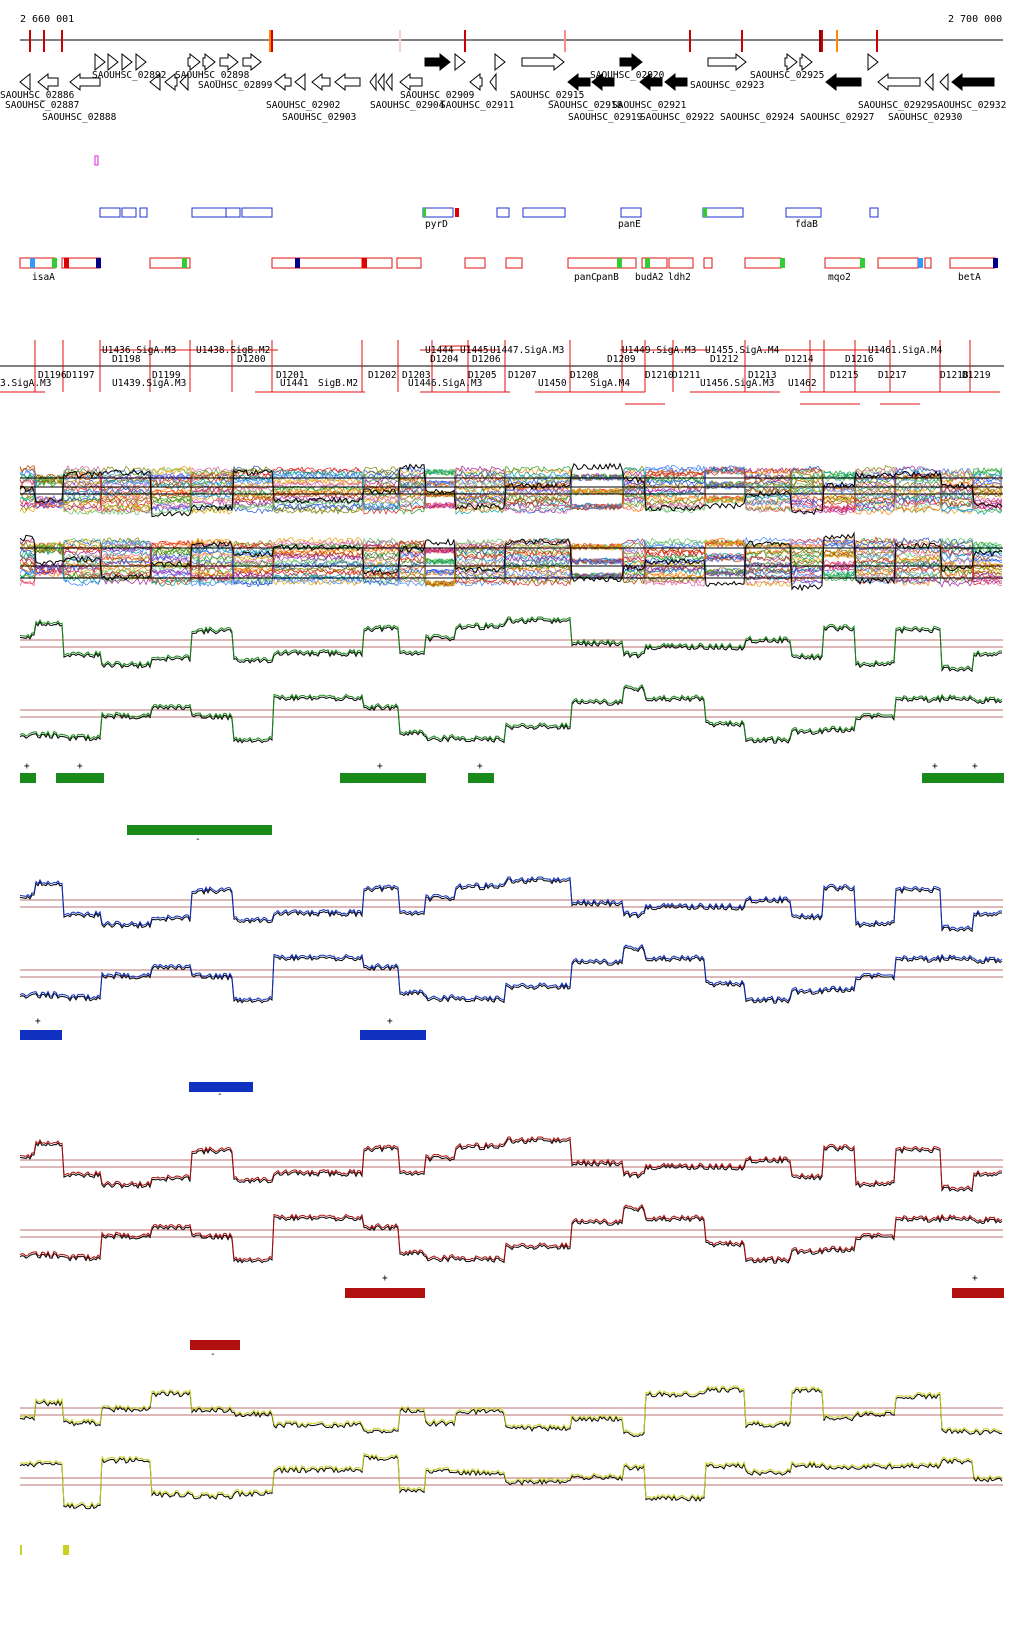  What do you see at coordinates (80, 375) in the screenshot?
I see `segment-label: D1197` at bounding box center [80, 375].